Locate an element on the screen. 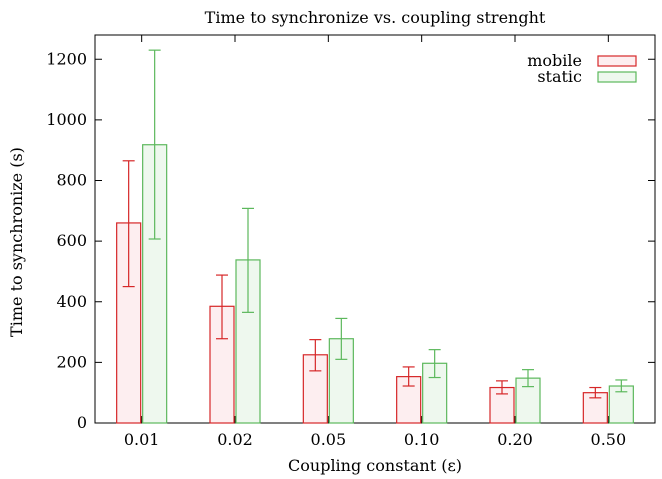  legend-label-static: static is located at coordinates (559, 76).